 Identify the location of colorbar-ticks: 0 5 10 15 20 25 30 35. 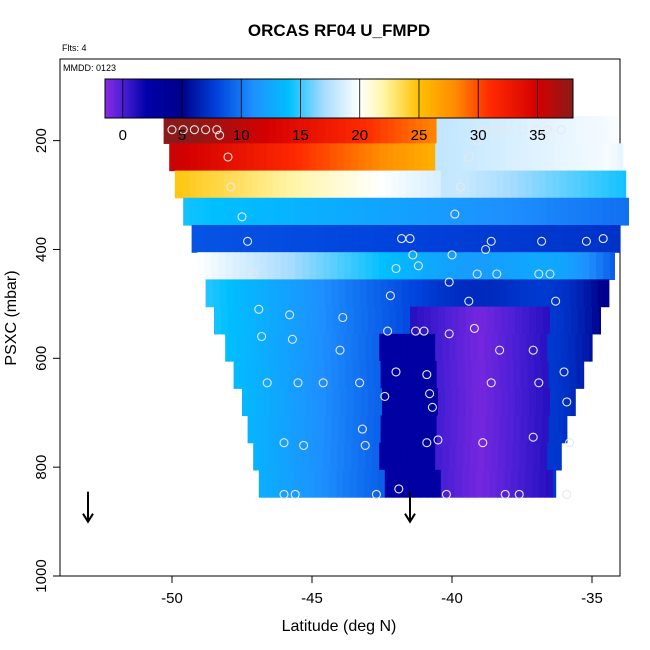
(332, 111).